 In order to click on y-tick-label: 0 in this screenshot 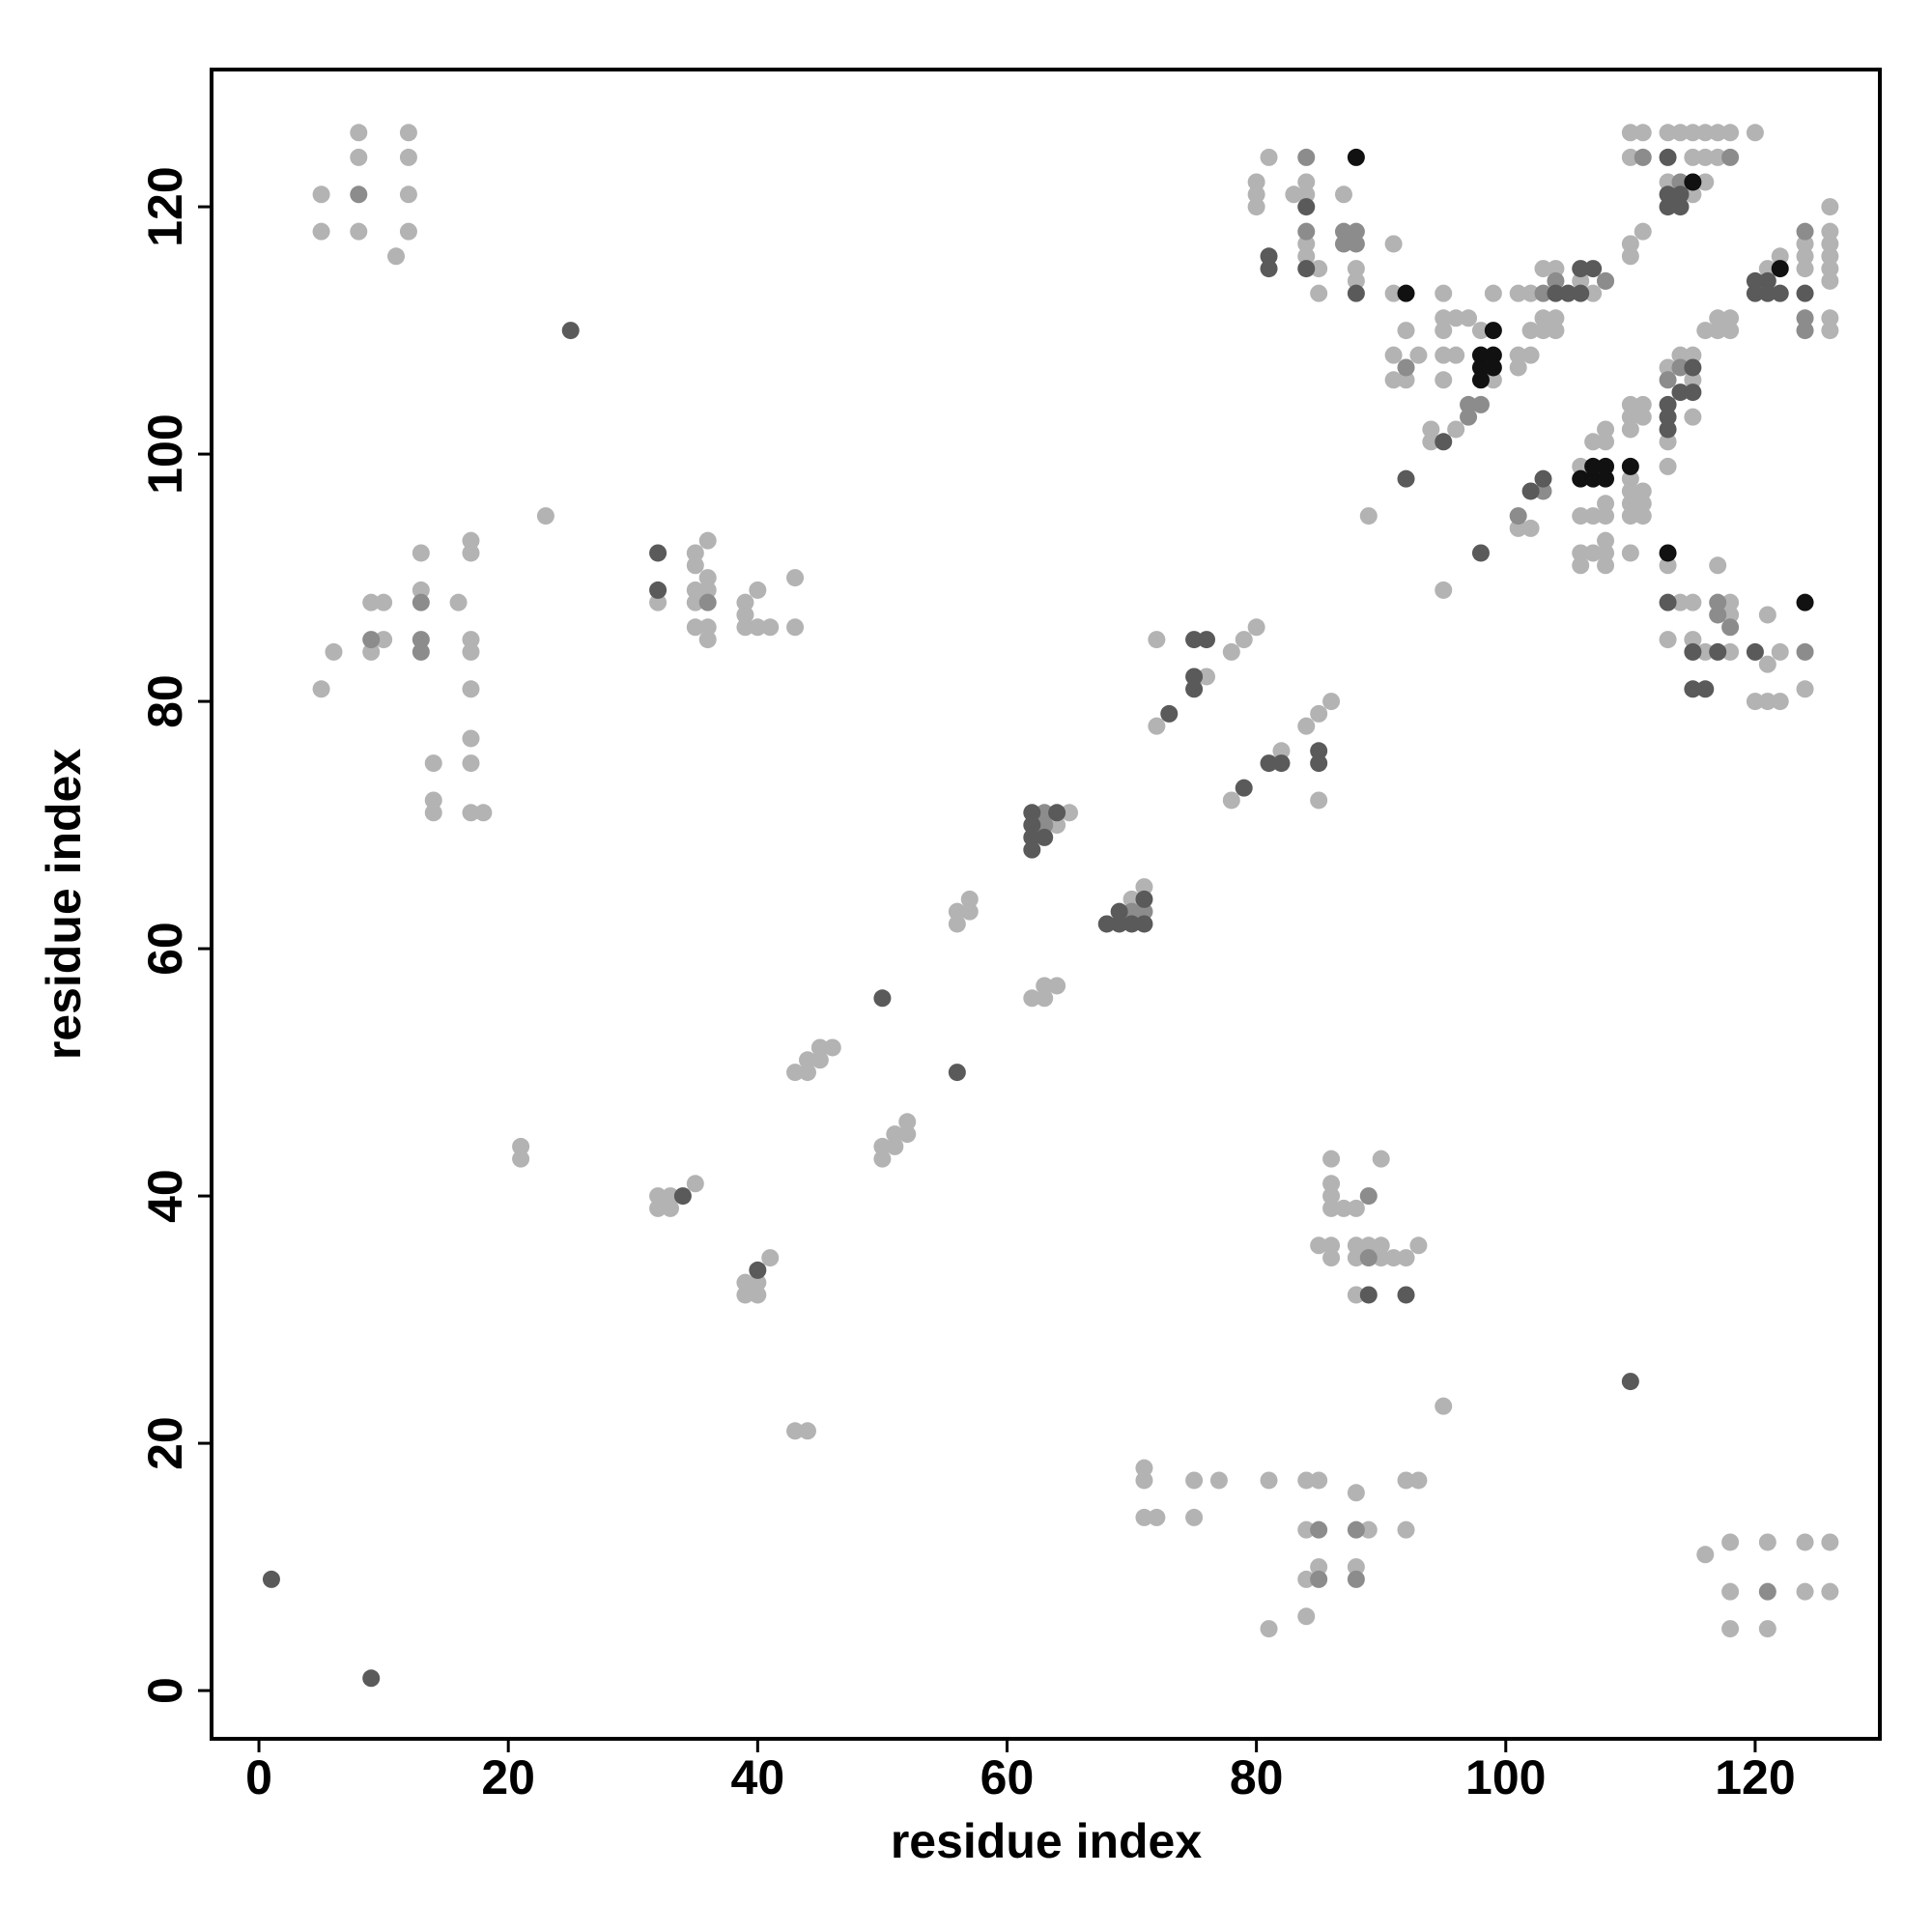, I will do `click(165, 1690)`.